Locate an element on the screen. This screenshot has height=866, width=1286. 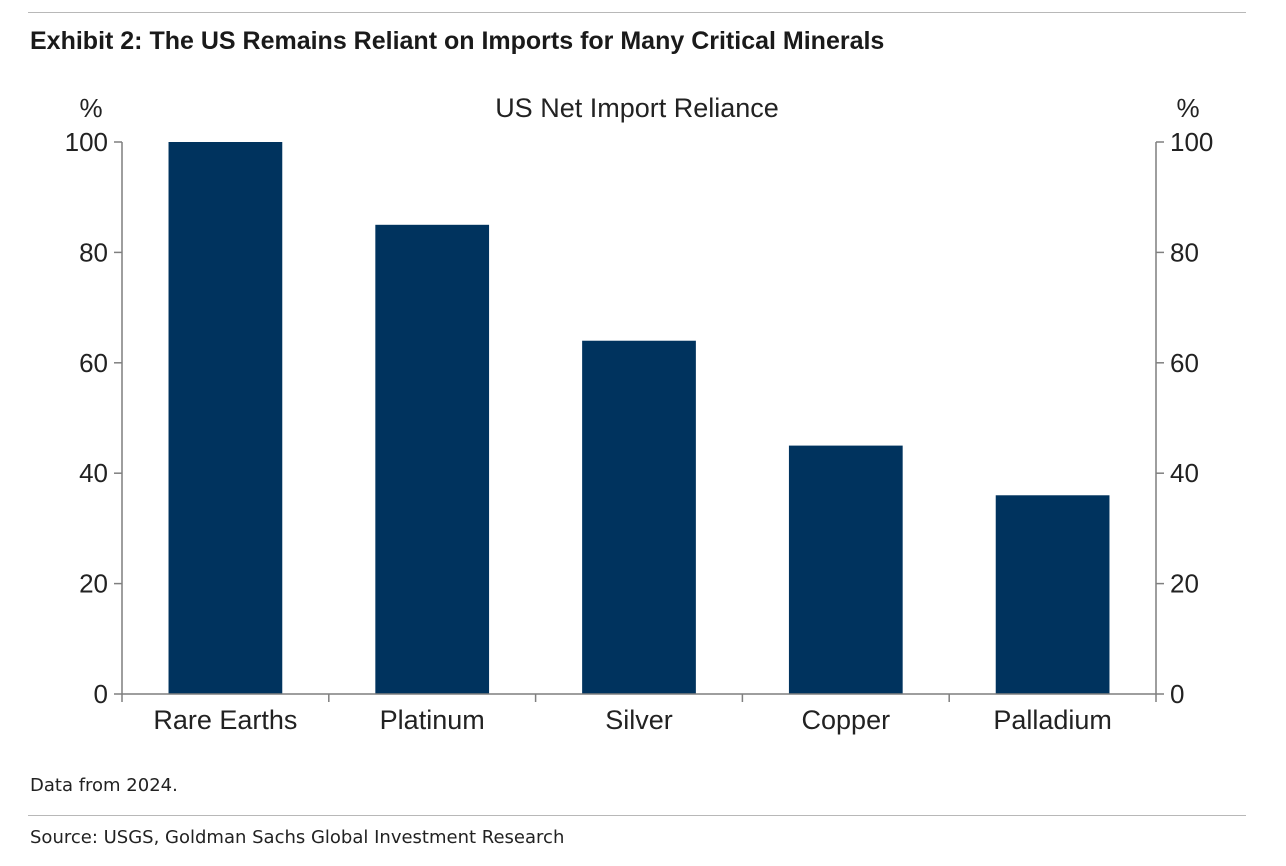
chart-title: US Net Import Reliance is located at coordinates (637, 108).